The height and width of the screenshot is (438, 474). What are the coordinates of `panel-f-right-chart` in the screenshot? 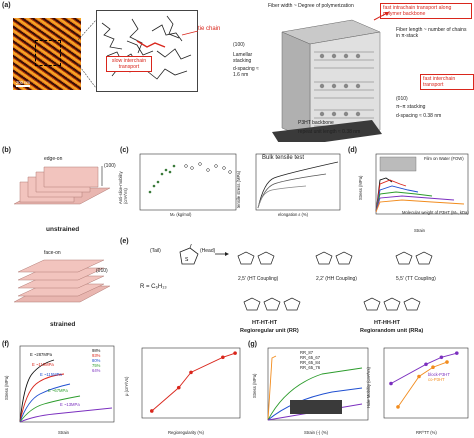 It's located at (191, 383).